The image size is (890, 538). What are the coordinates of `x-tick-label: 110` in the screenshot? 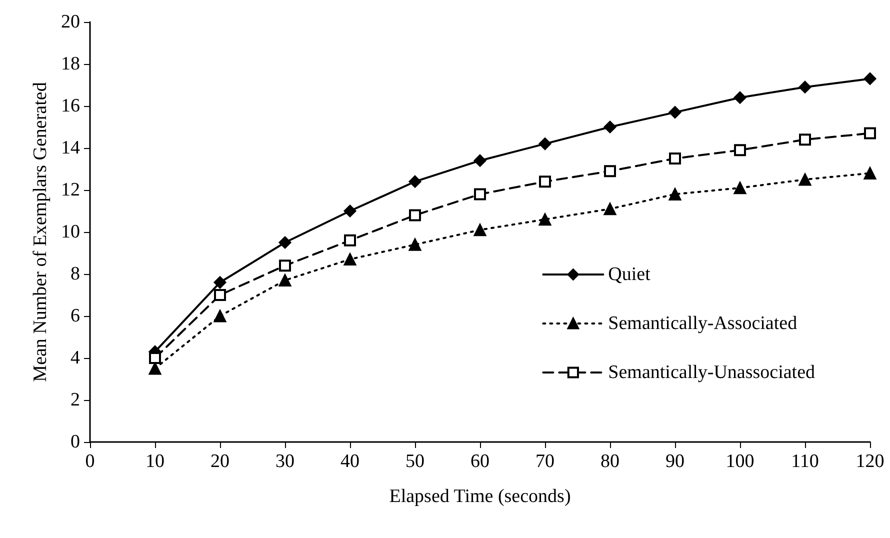 It's located at (805, 461).